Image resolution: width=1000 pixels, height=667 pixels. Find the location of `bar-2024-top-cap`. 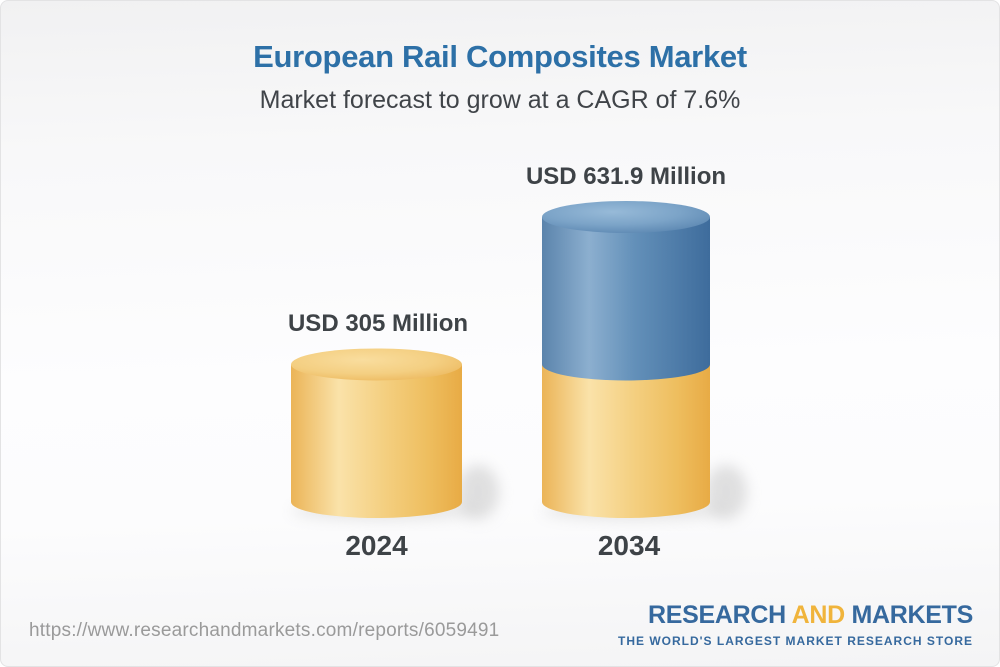

bar-2024-top-cap is located at coordinates (376, 364).